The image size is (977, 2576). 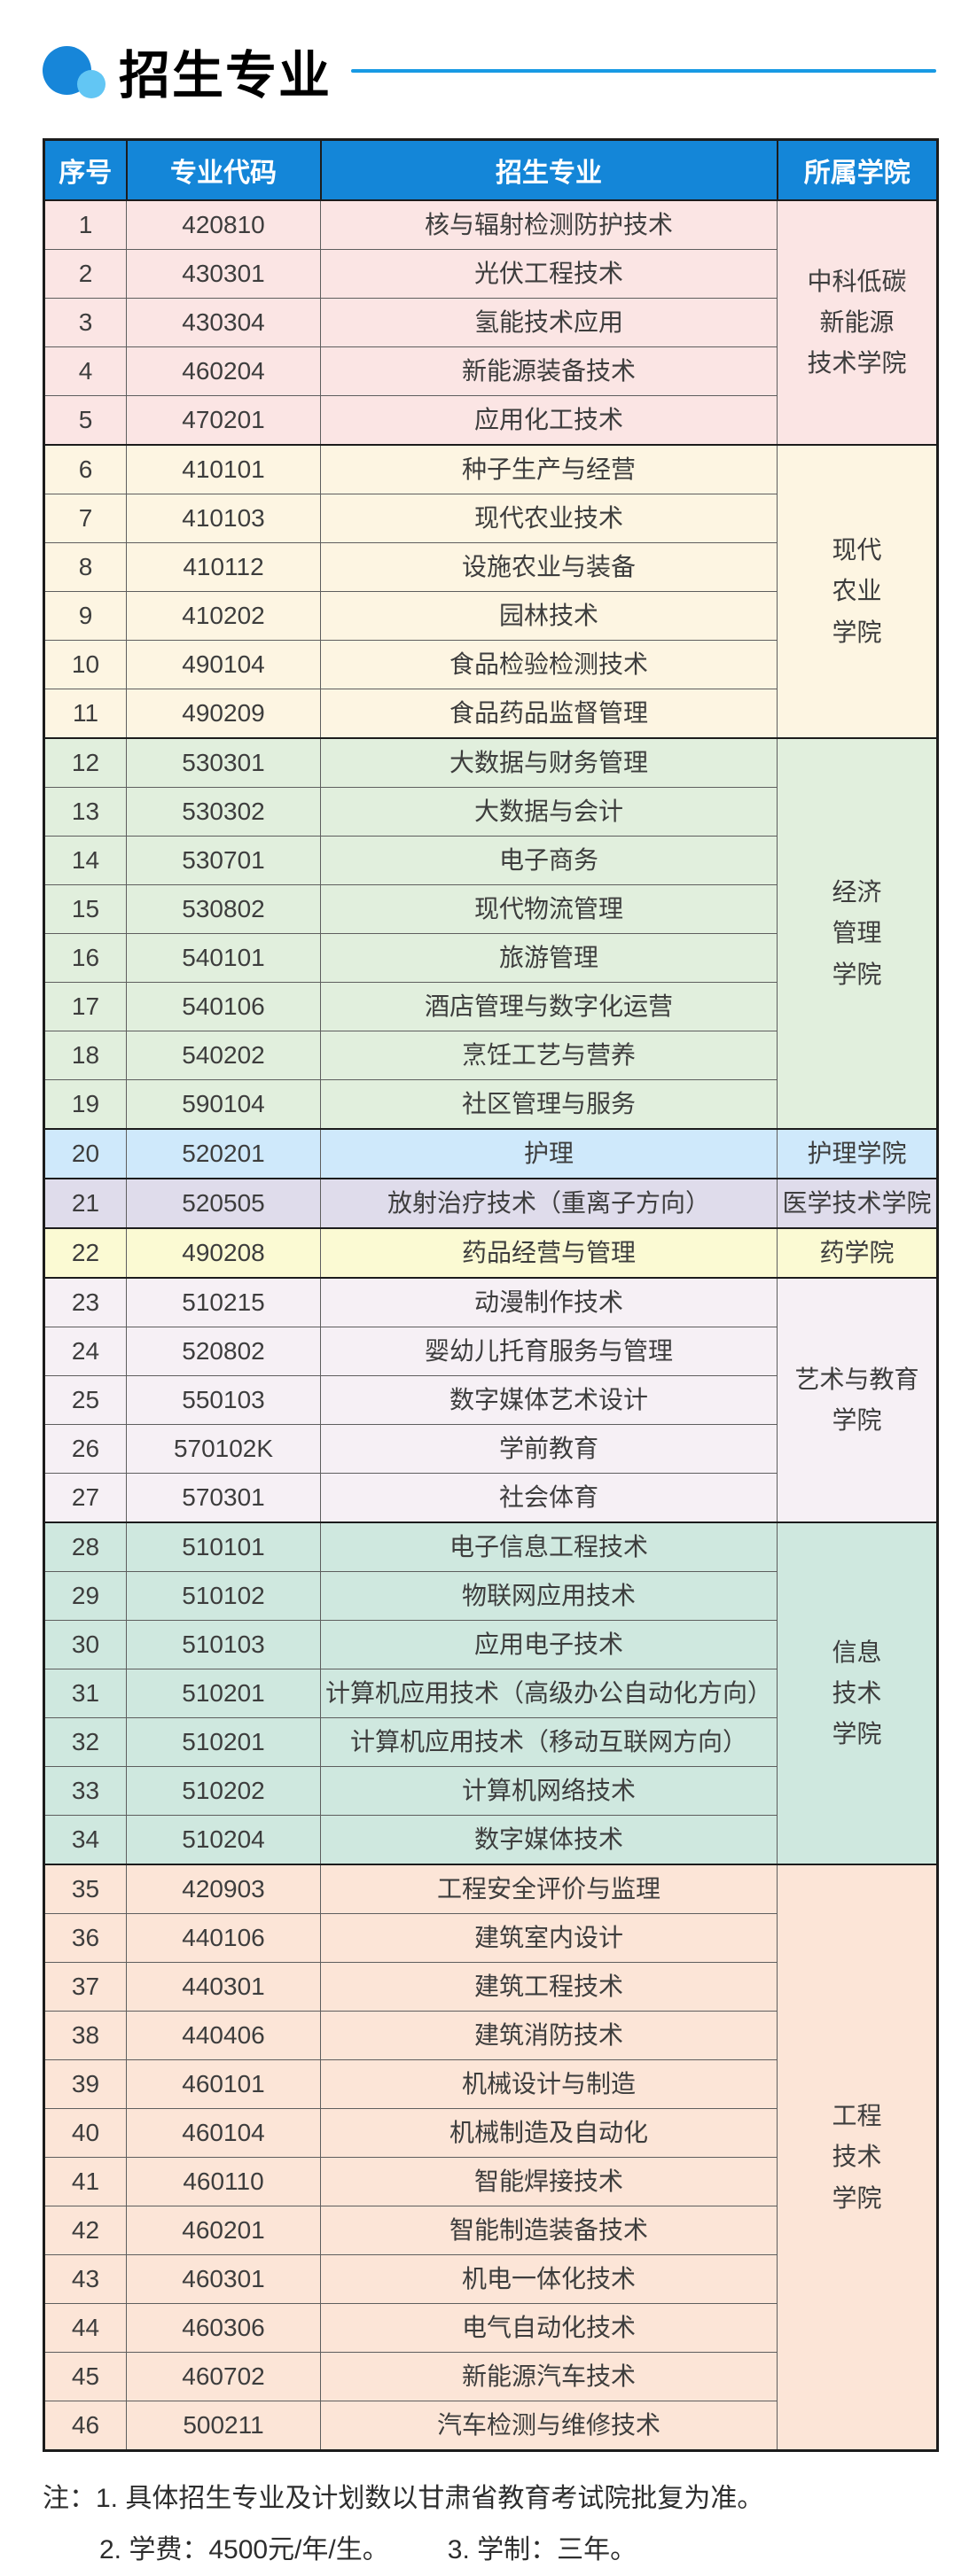 I want to click on serial-cell: 27, so click(x=85, y=1498).